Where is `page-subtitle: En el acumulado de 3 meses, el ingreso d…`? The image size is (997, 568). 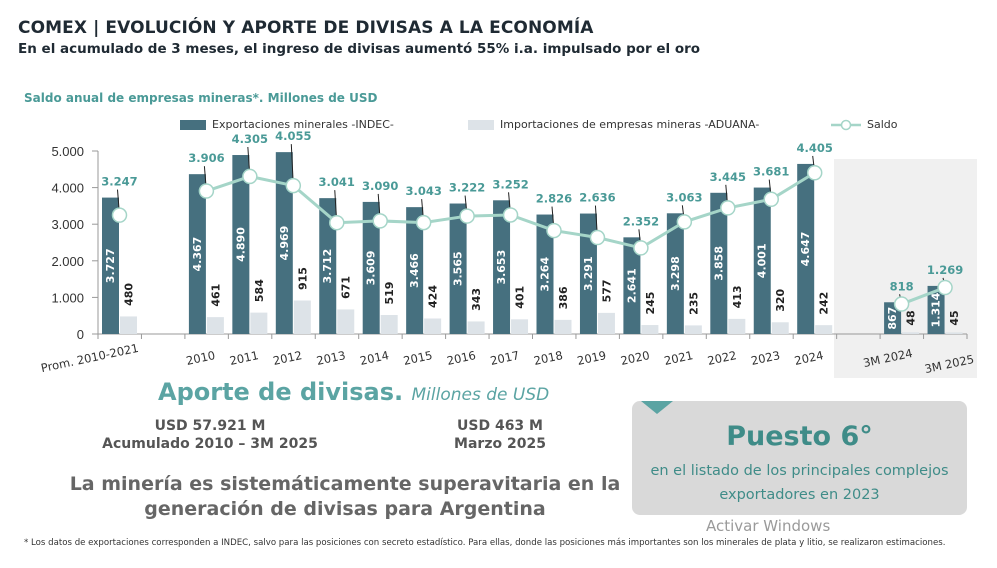 page-subtitle: En el acumulado de 3 meses, el ingreso d… is located at coordinates (359, 49).